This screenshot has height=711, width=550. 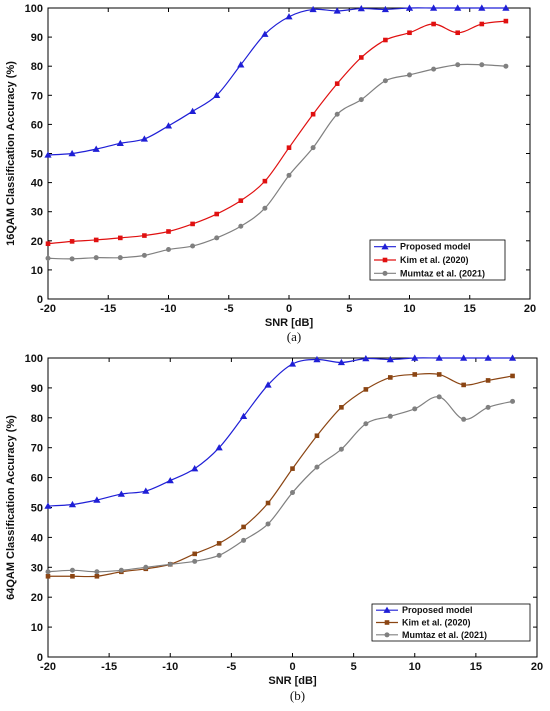 I want to click on panel-caption: (b), so click(x=297, y=695).